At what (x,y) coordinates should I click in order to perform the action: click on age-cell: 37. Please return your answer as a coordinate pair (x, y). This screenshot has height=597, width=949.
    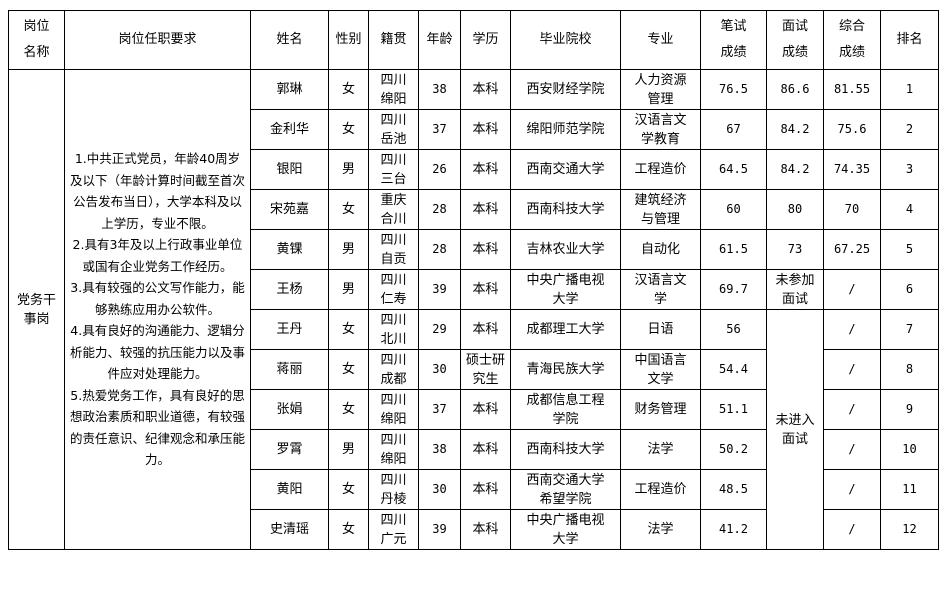
    Looking at the image, I should click on (439, 129).